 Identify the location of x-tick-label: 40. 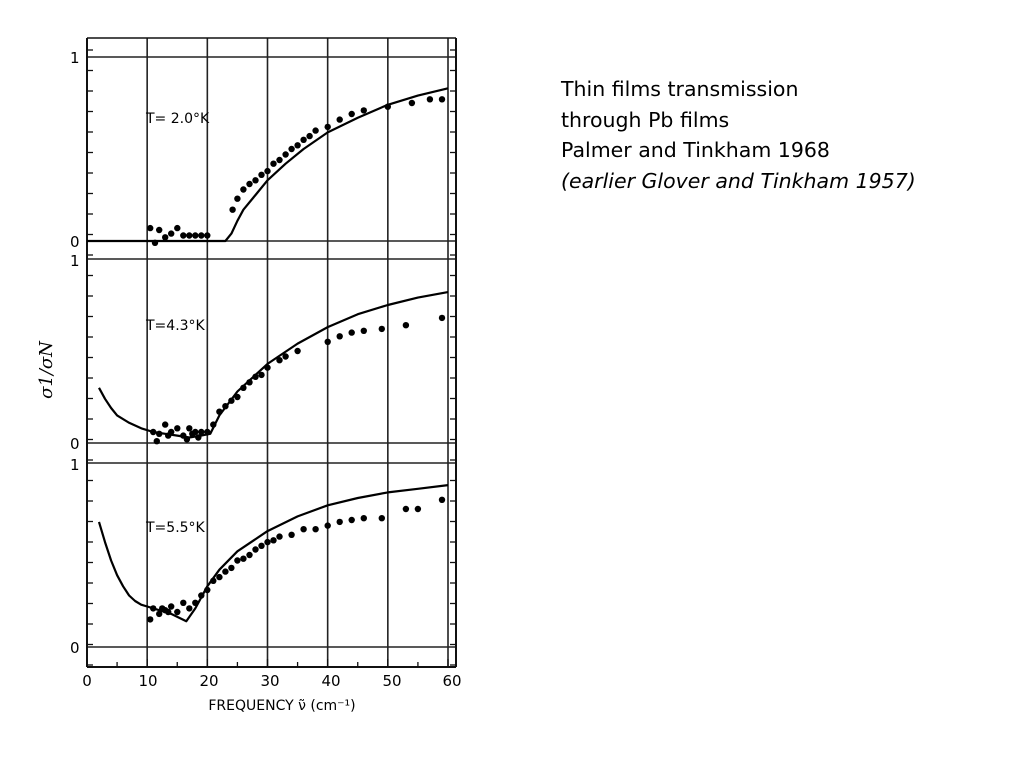
(330, 681).